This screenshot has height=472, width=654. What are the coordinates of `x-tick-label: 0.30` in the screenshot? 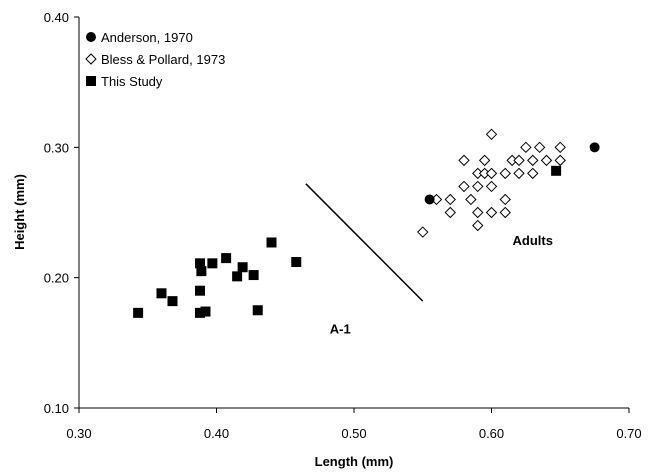 It's located at (78, 433).